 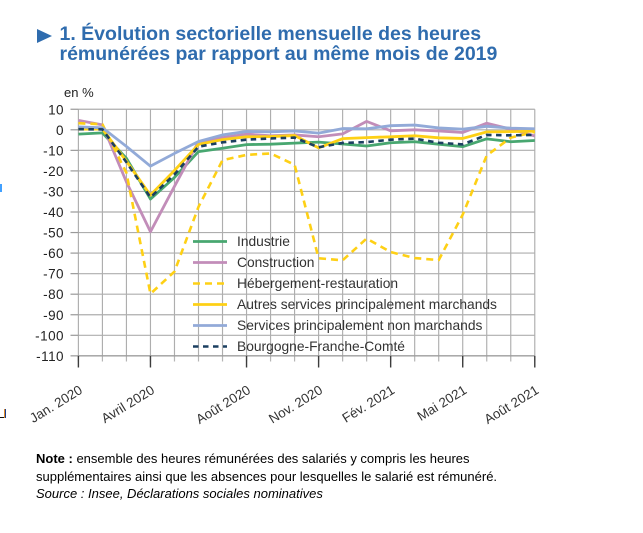 What do you see at coordinates (53, 212) in the screenshot?
I see `svg-text: -40` at bounding box center [53, 212].